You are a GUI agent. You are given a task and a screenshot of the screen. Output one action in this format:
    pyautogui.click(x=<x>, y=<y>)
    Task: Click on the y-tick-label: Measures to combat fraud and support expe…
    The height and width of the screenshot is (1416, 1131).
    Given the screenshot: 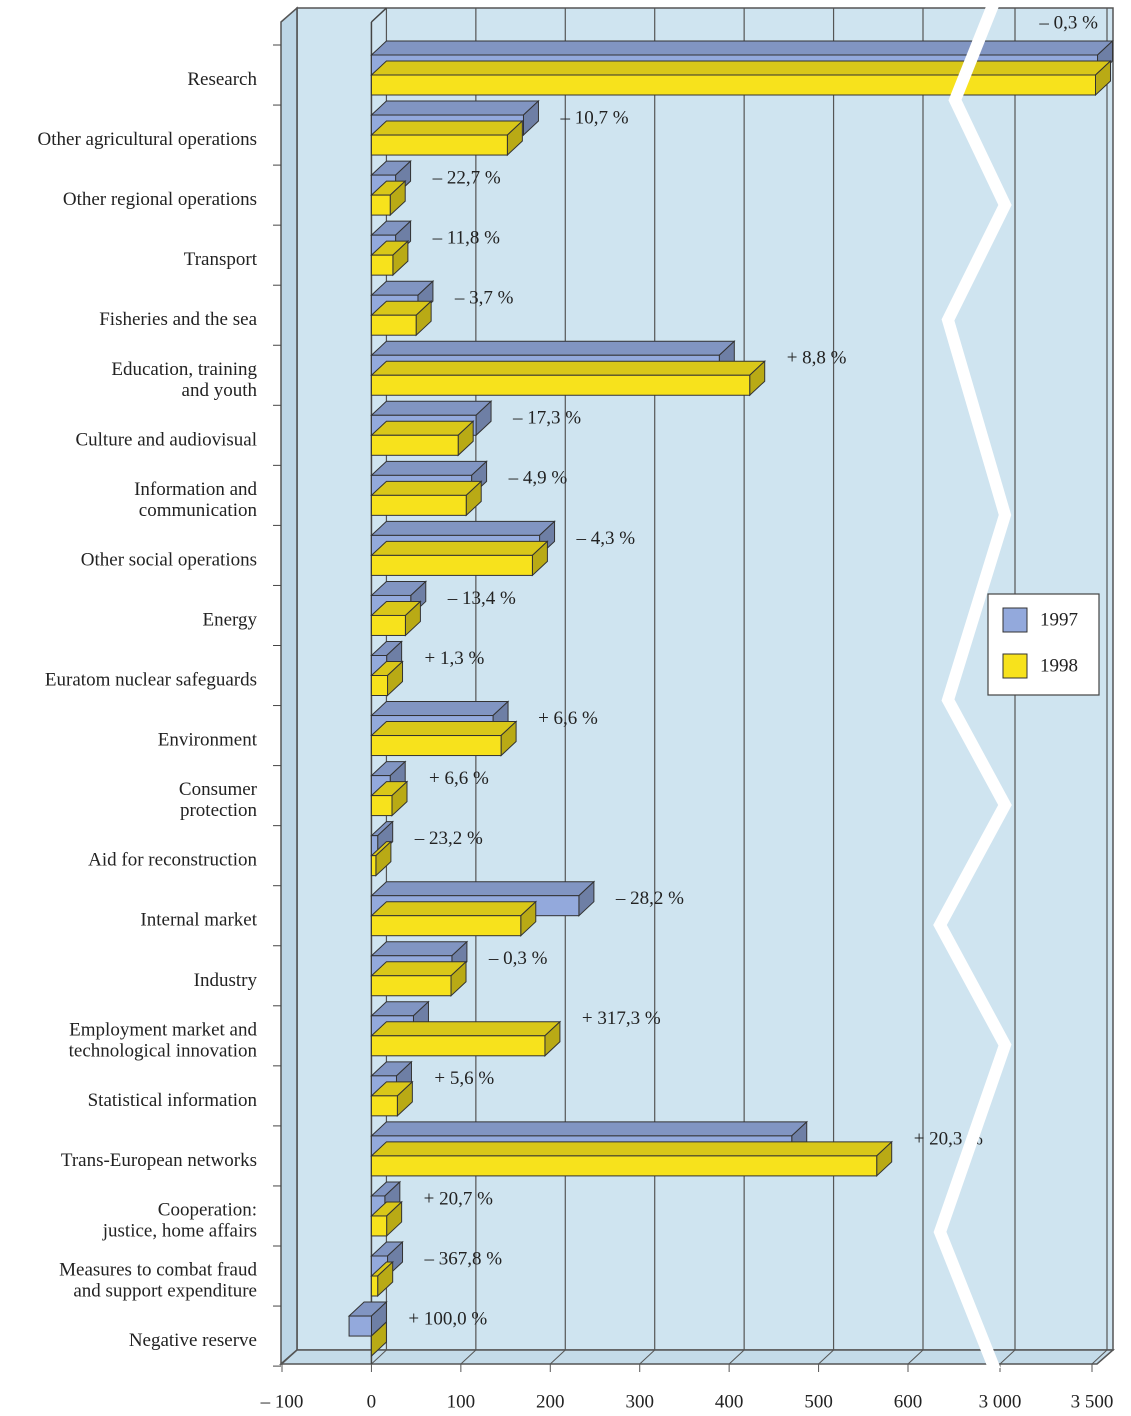 What is the action you would take?
    pyautogui.click(x=158, y=1281)
    